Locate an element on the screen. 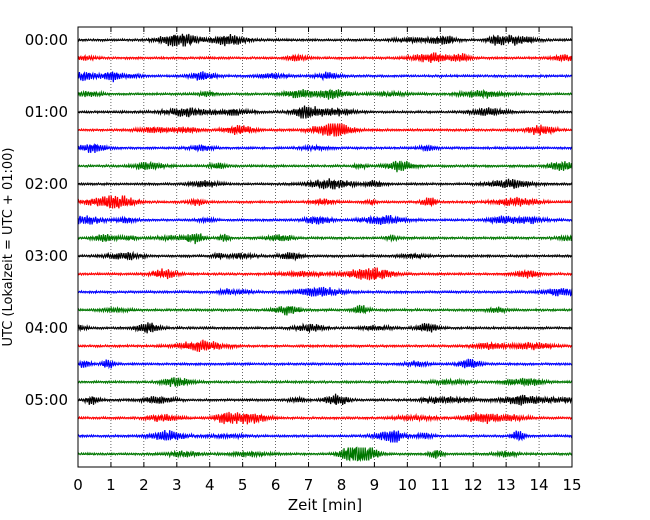  x-tick-label-14: 14 is located at coordinates (539, 485).